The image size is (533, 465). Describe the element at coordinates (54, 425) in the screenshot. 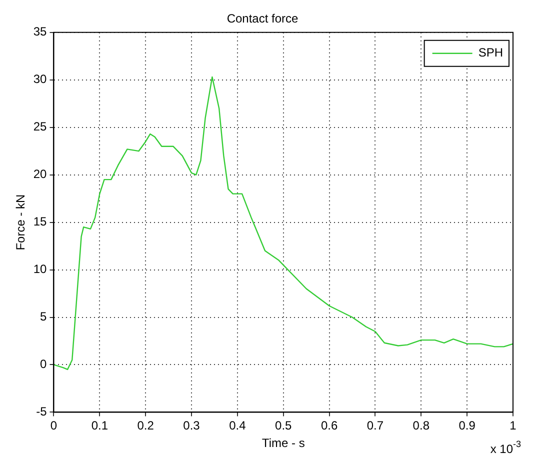

I see `x-tick-label: 0` at that location.